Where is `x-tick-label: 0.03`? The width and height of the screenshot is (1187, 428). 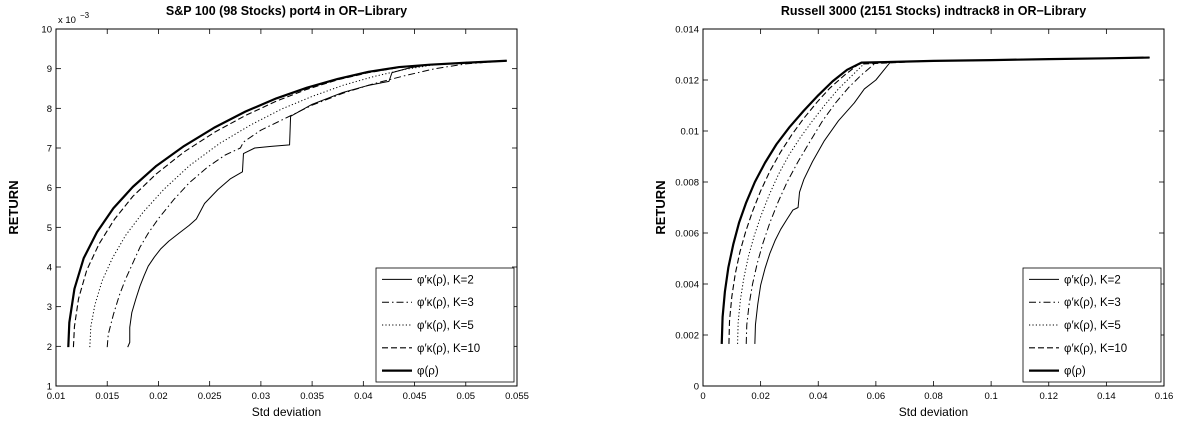
x-tick-label: 0.03 is located at coordinates (261, 396).